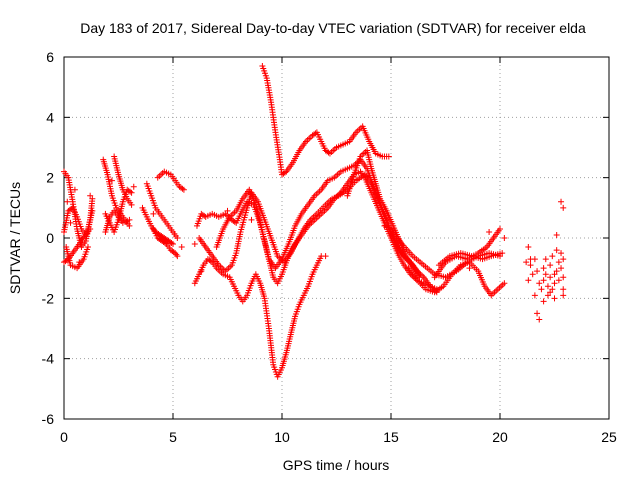  What do you see at coordinates (50, 117) in the screenshot?
I see `y-tick-label: 4` at bounding box center [50, 117].